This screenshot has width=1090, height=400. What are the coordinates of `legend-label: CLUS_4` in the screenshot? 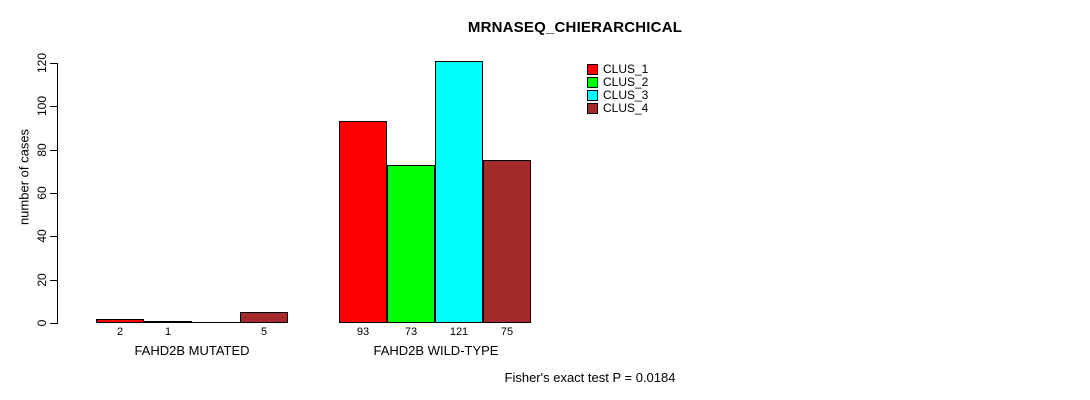 It's located at (626, 108).